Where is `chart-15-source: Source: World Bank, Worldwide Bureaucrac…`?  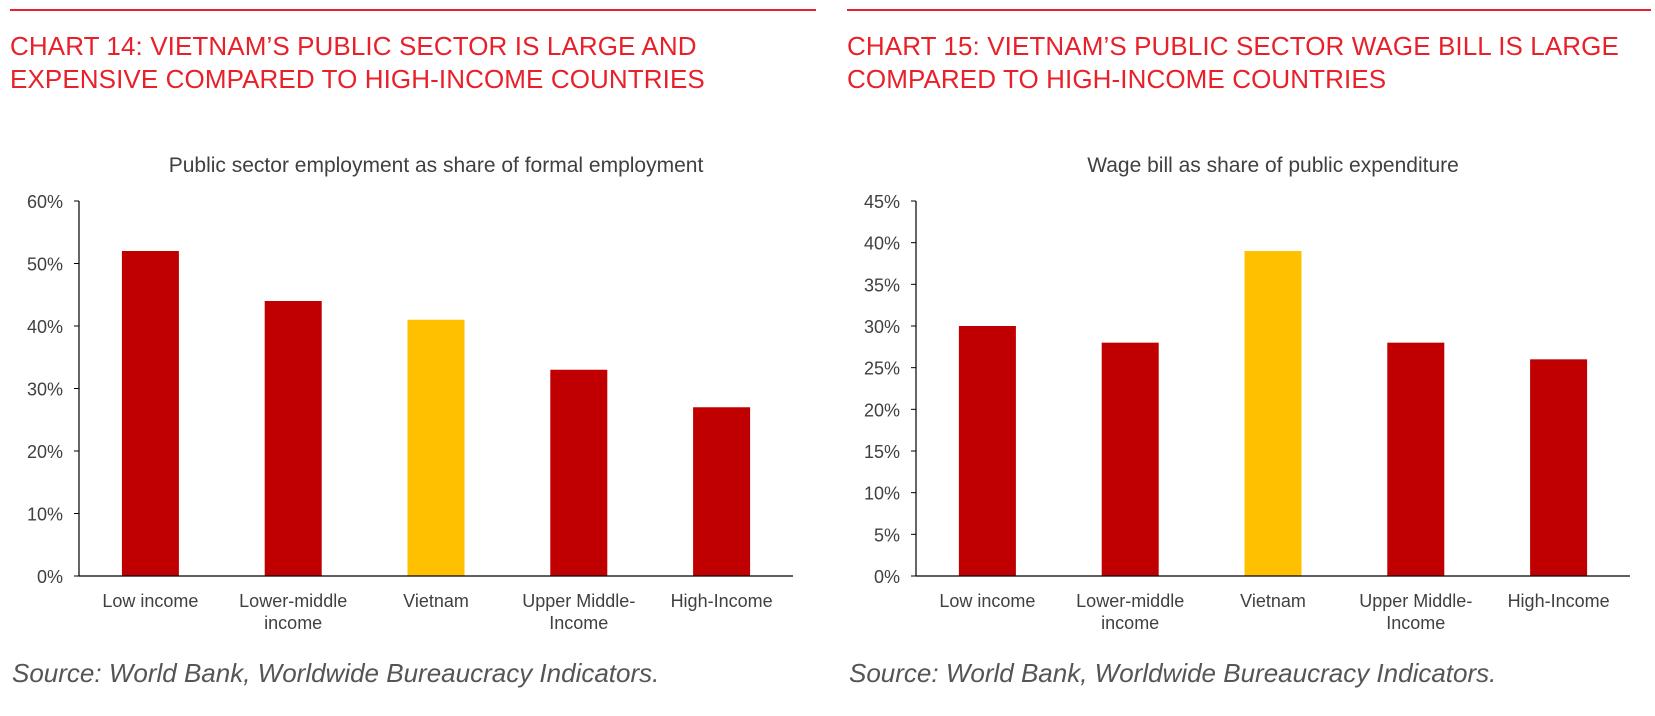 chart-15-source: Source: World Bank, Worldwide Bureaucrac… is located at coordinates (1173, 673).